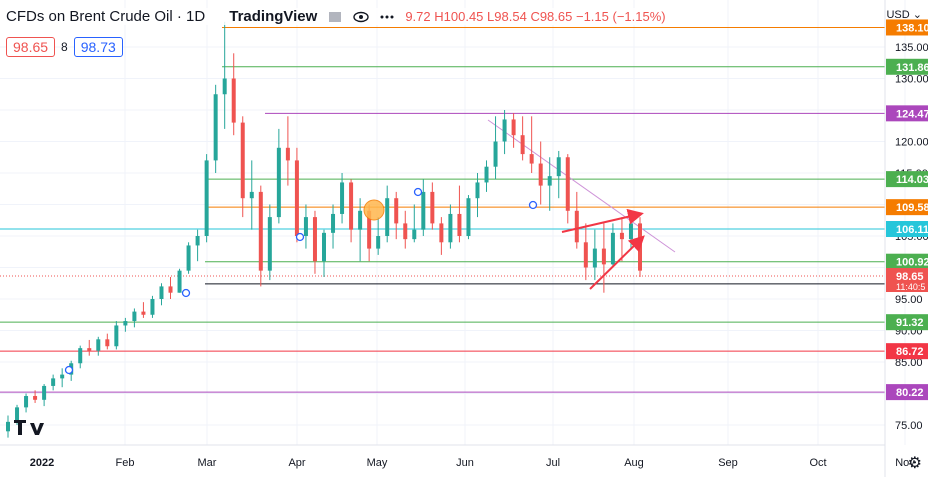  I want to click on countdown-label: 11:40:5, so click(910, 287).